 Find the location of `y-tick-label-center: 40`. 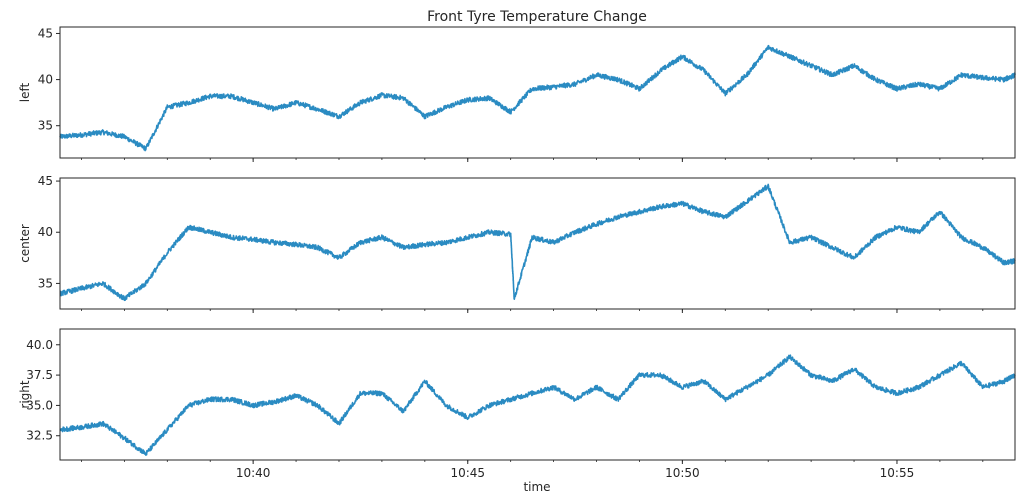

y-tick-label-center: 40 is located at coordinates (45, 232).